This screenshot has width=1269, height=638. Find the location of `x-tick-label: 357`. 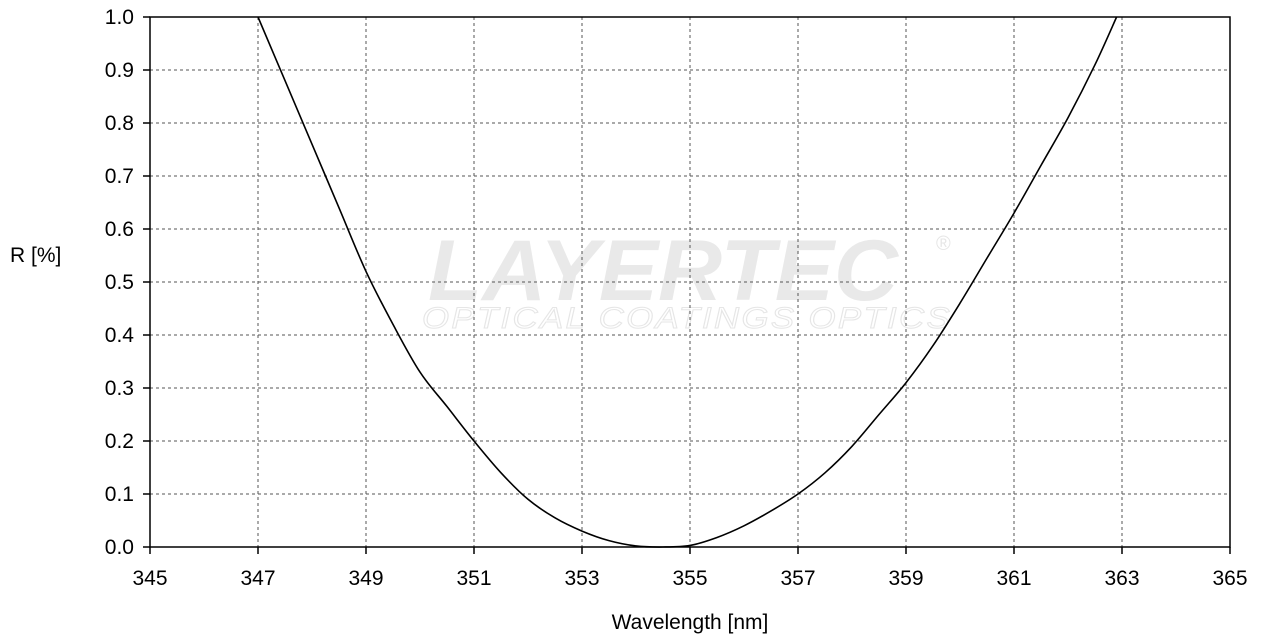

x-tick-label: 357 is located at coordinates (797, 578).